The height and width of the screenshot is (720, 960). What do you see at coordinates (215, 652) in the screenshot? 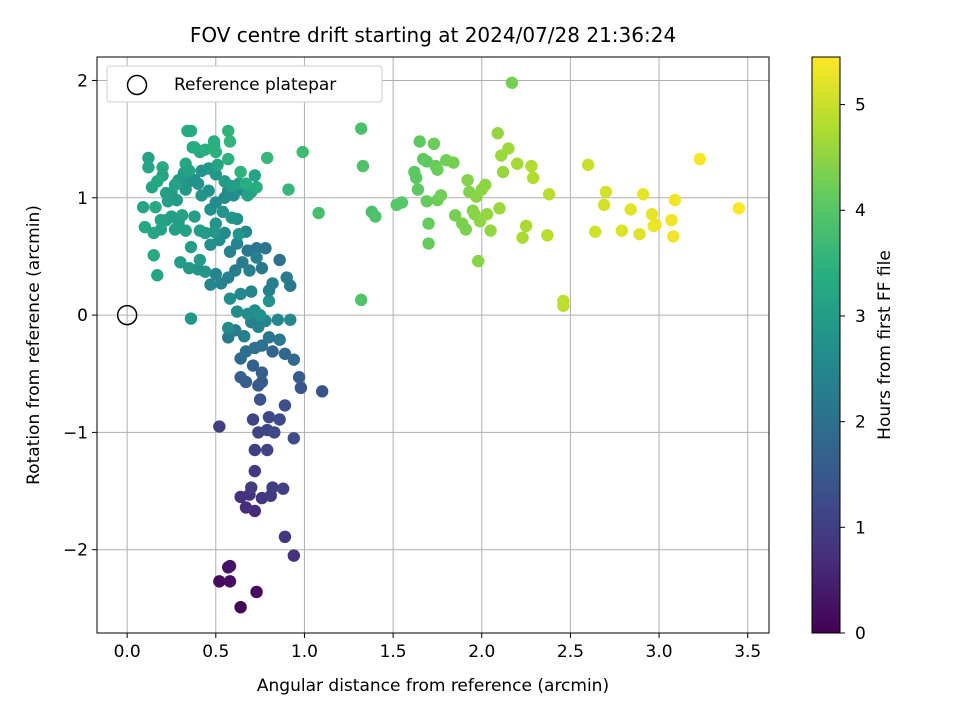
I see `x-tick-label: 0.5` at bounding box center [215, 652].